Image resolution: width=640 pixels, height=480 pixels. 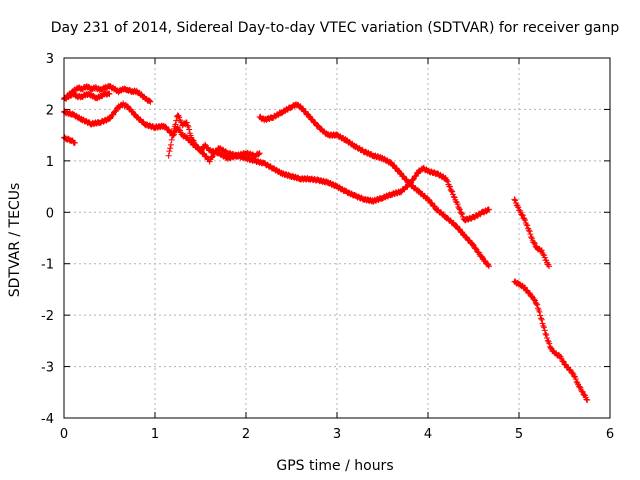 I want to click on series-segment-B, so click(x=214, y=137).